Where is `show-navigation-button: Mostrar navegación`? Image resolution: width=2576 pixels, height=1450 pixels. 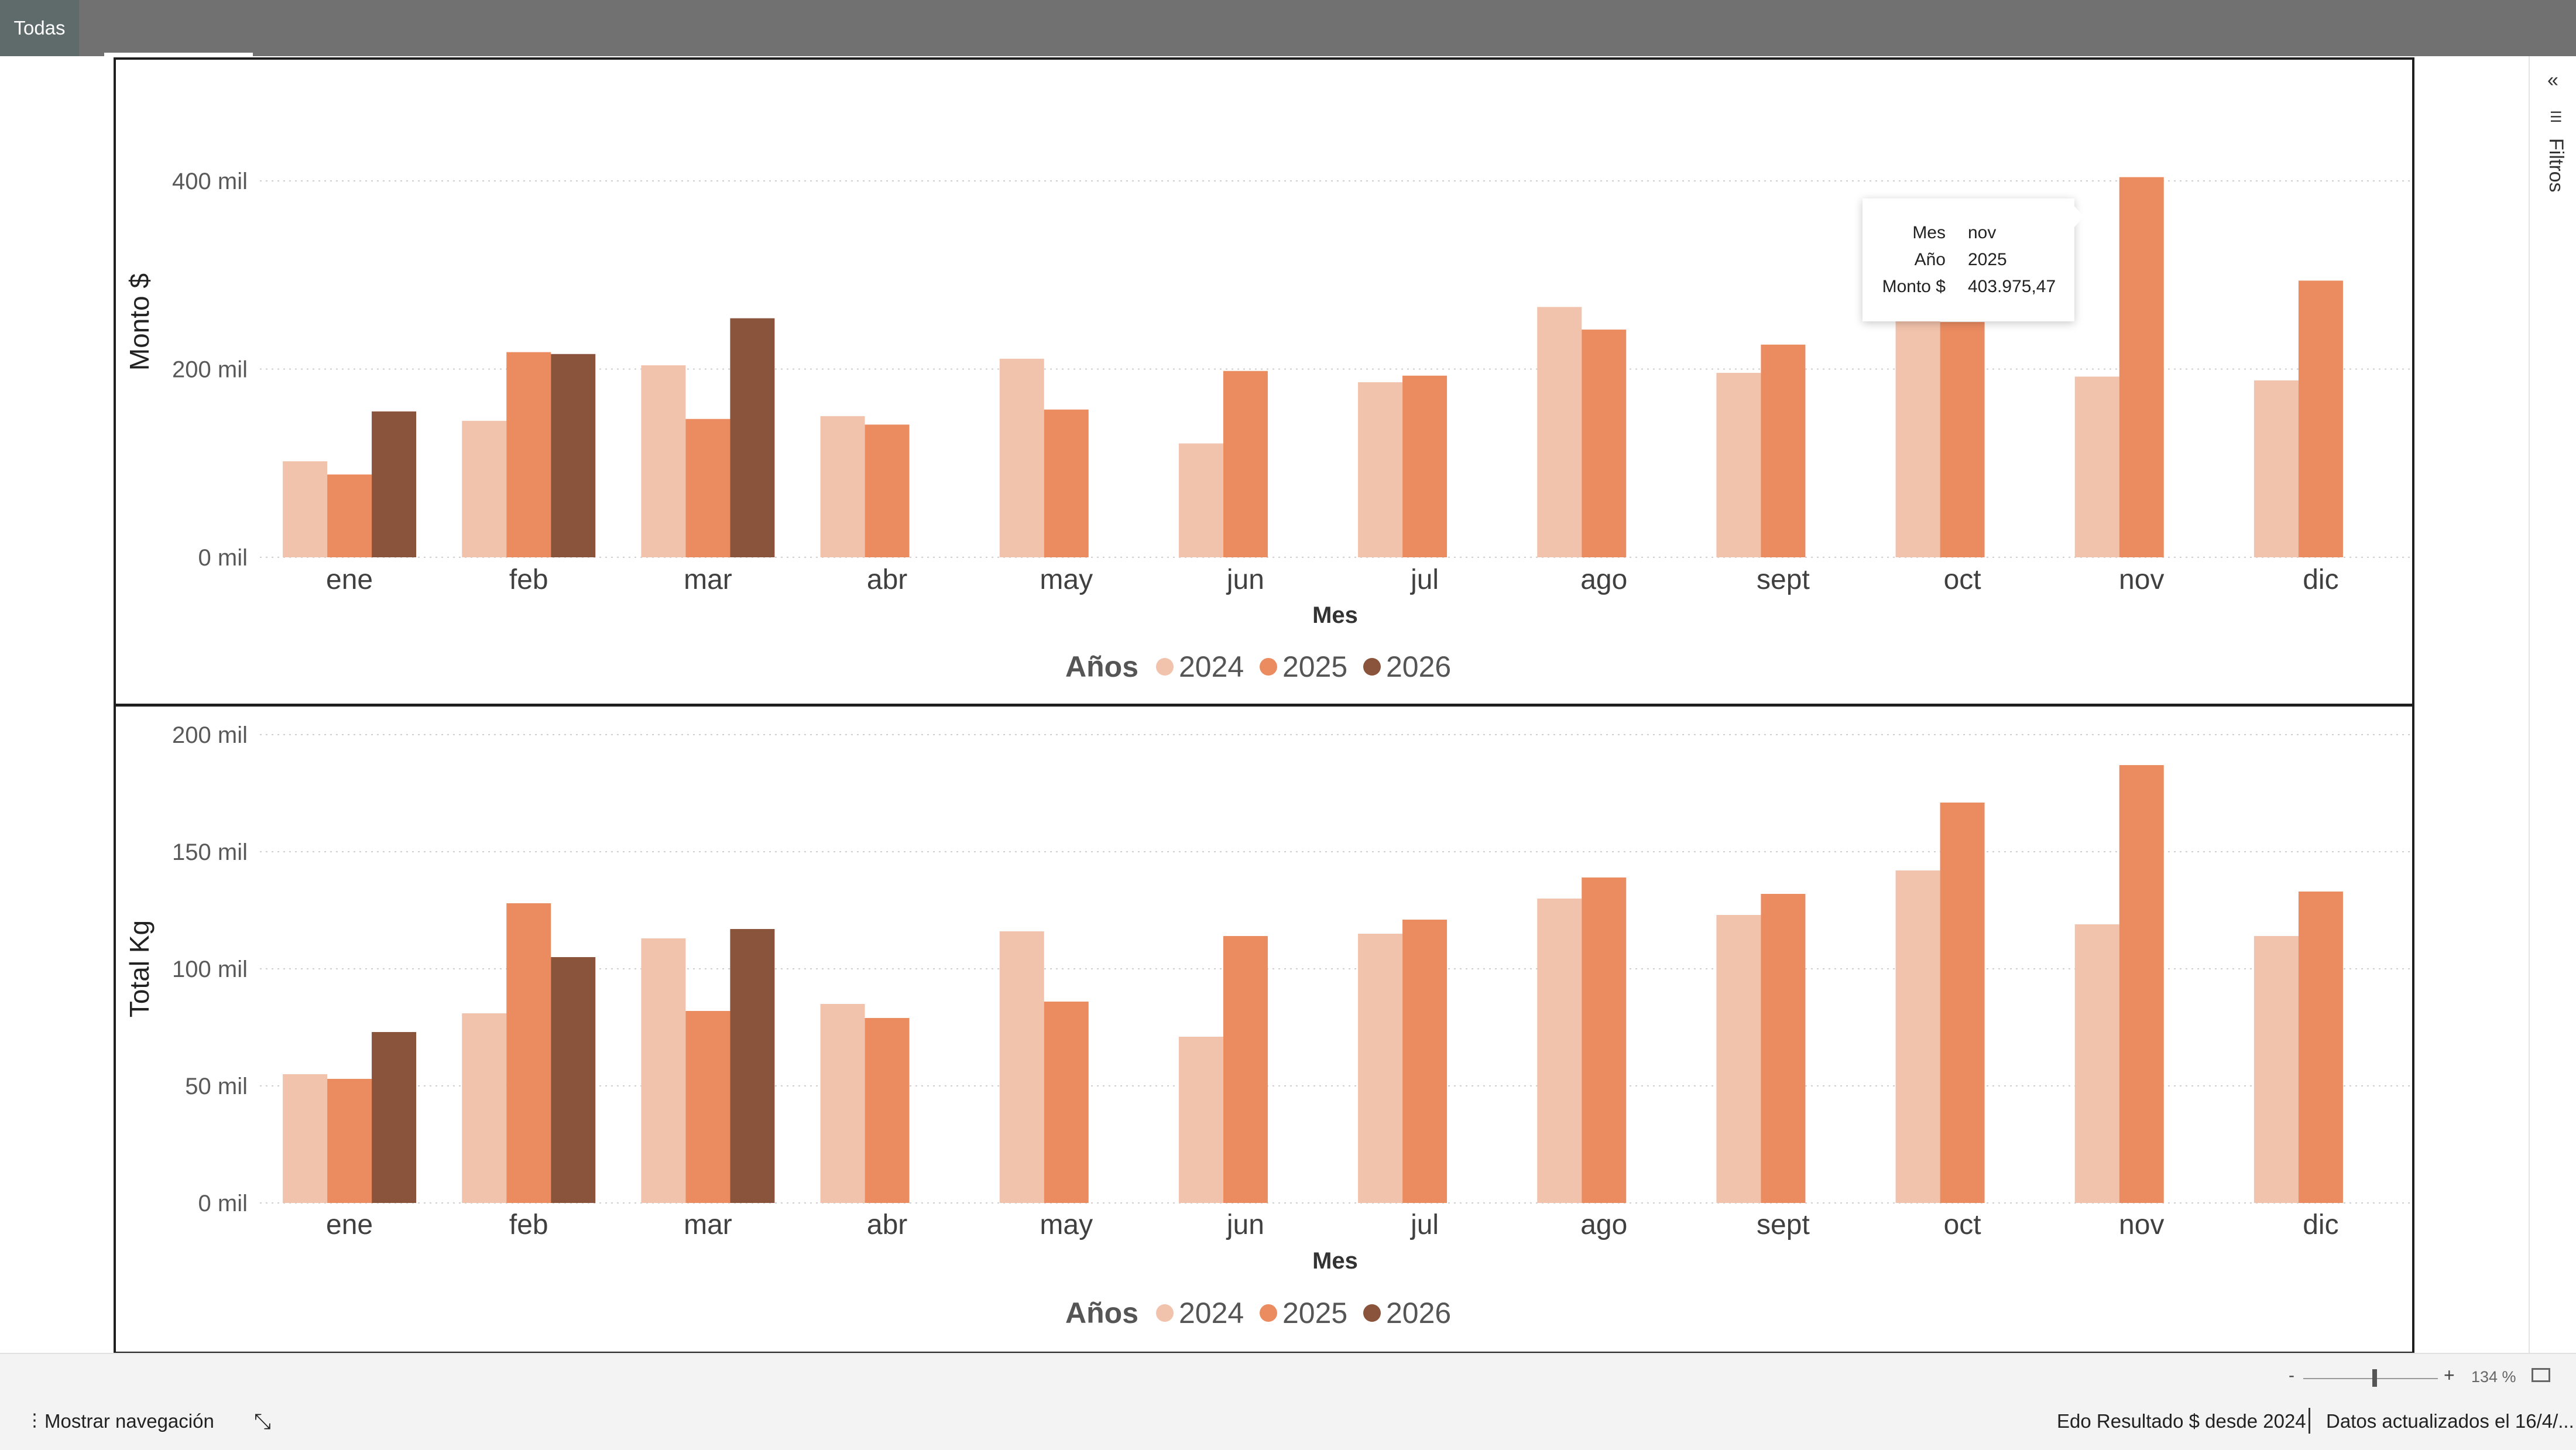 show-navigation-button: Mostrar navegación is located at coordinates (129, 1421).